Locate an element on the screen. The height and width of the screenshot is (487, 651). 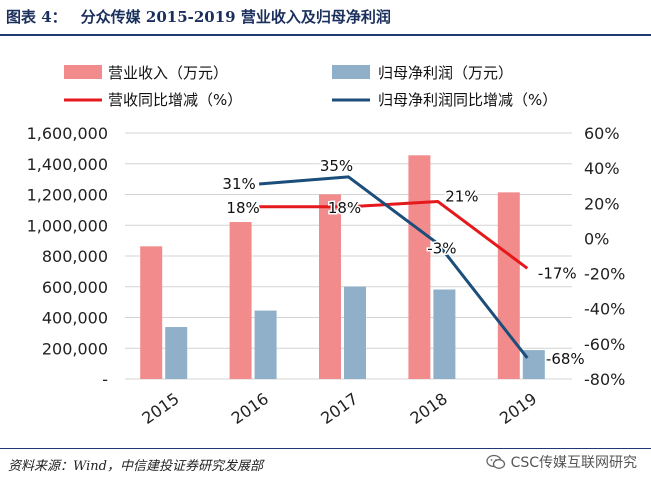
data-label-revenue-yoy: -17% is located at coordinates (557, 273).